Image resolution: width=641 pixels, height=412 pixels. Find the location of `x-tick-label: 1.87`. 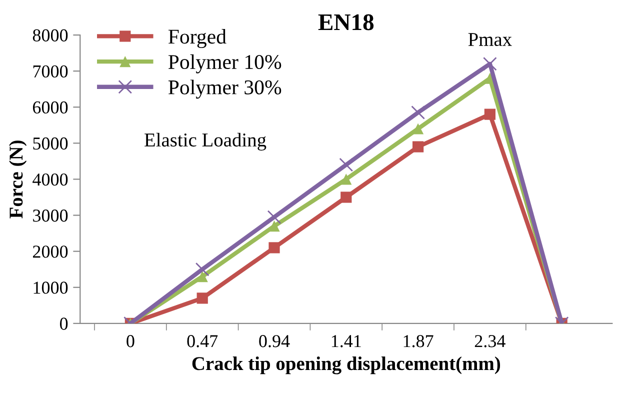

x-tick-label: 1.87 is located at coordinates (419, 341).